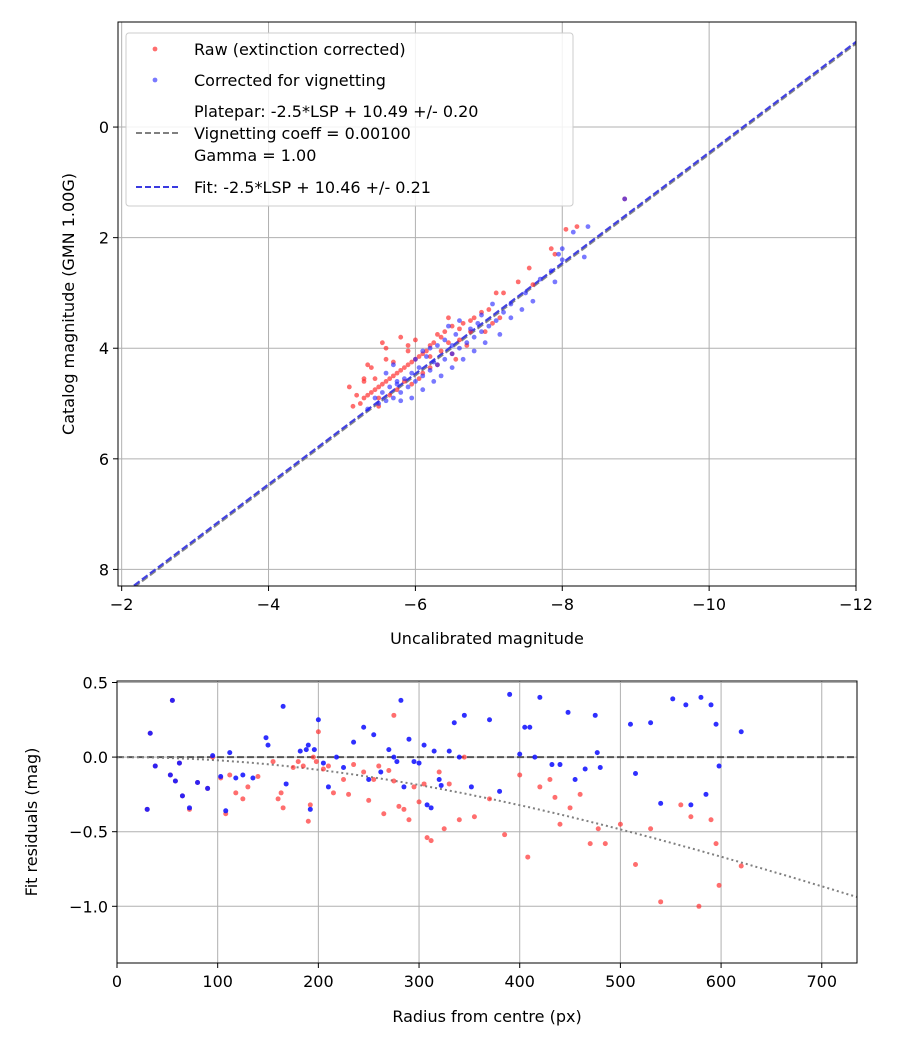  I want to click on reference-lines, so click(487, 827).